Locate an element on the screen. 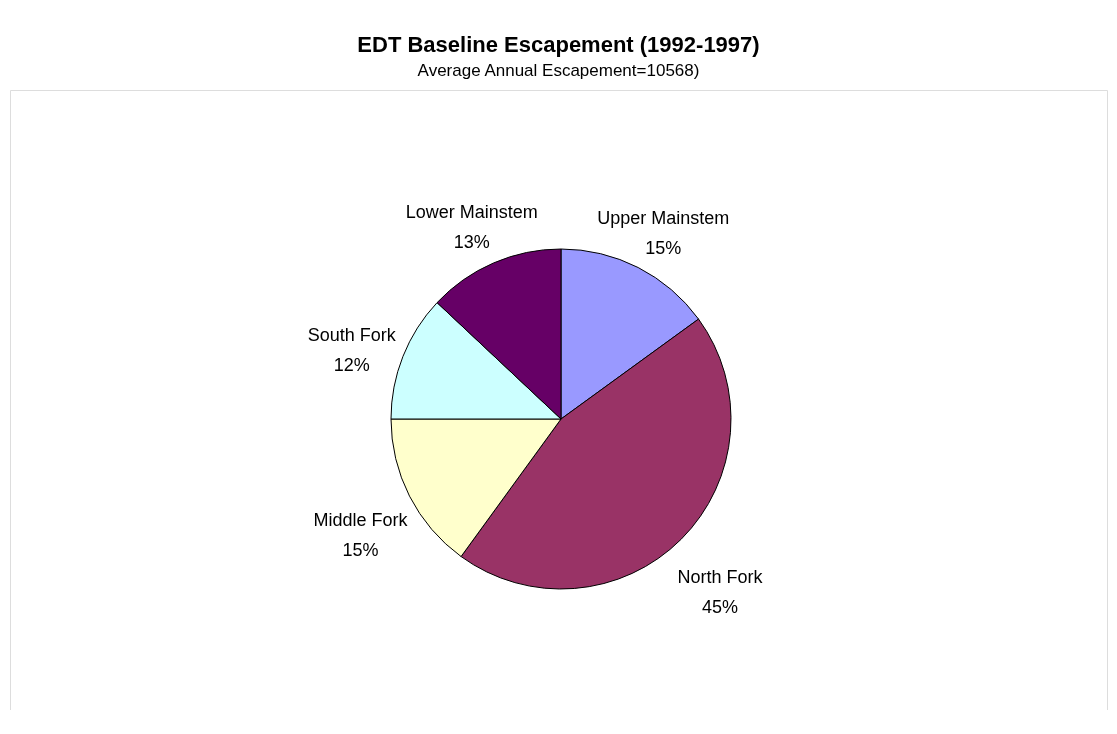 The height and width of the screenshot is (734, 1117). slice-label: Middle Fork is located at coordinates (361, 520).